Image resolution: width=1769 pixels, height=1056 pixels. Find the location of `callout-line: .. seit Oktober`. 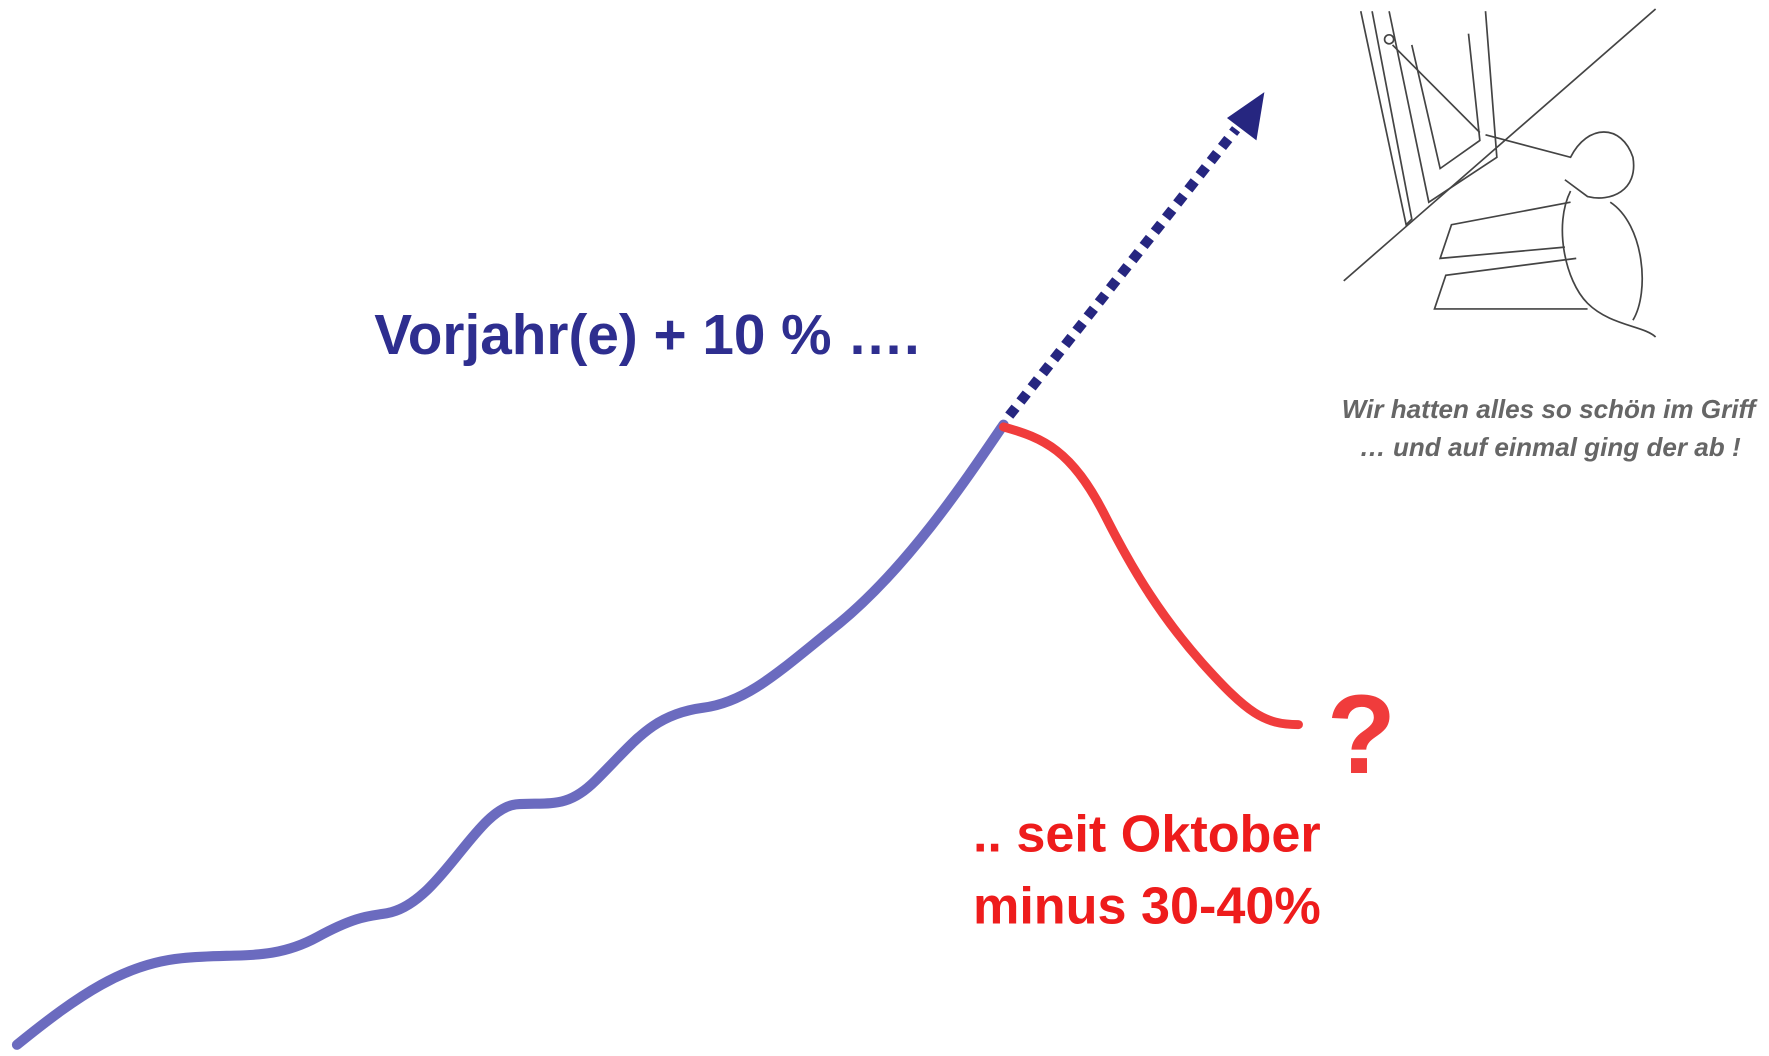

callout-line: .. seit Oktober is located at coordinates (1147, 835).